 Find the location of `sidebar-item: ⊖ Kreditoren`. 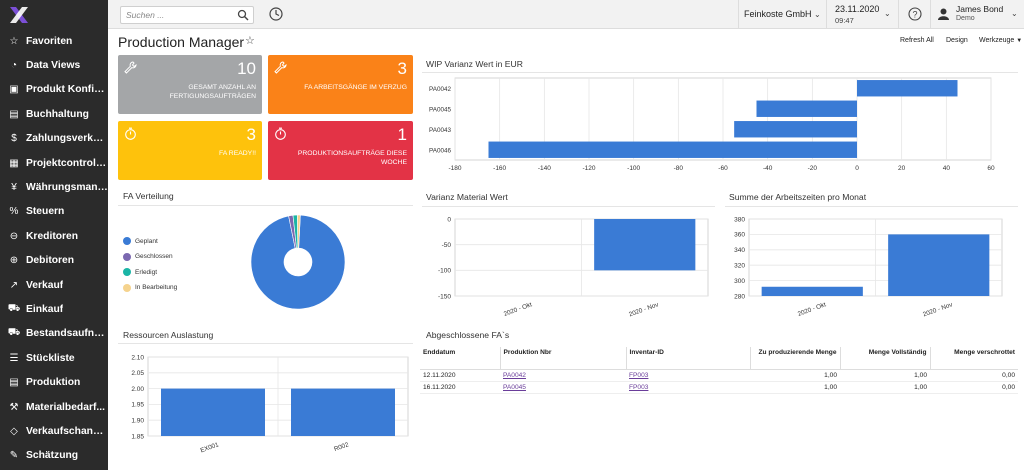

sidebar-item: ⊖ Kreditoren is located at coordinates (54, 236).